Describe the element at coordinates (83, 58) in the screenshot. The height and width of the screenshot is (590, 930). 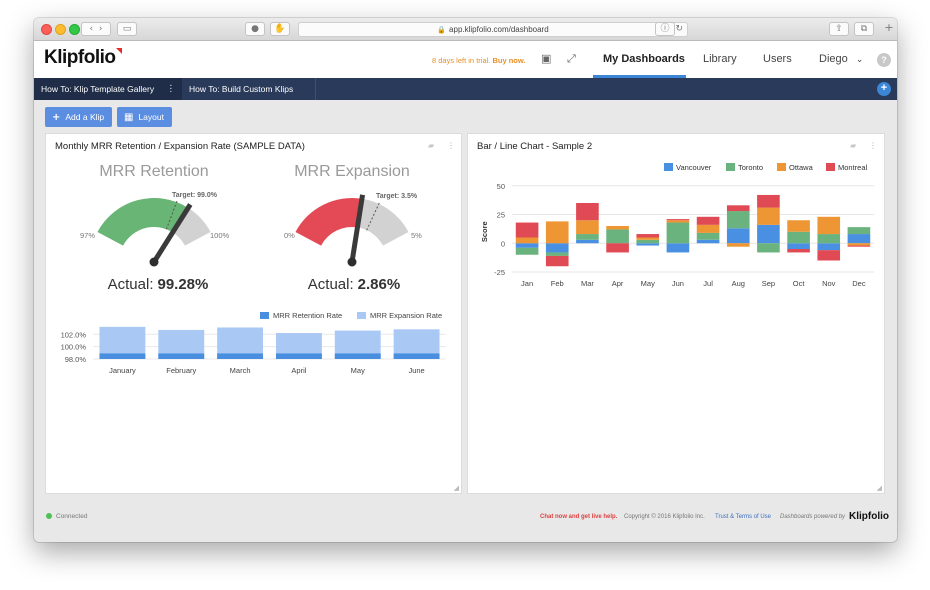
I see `klipfolio-logo: Klipfolio` at that location.